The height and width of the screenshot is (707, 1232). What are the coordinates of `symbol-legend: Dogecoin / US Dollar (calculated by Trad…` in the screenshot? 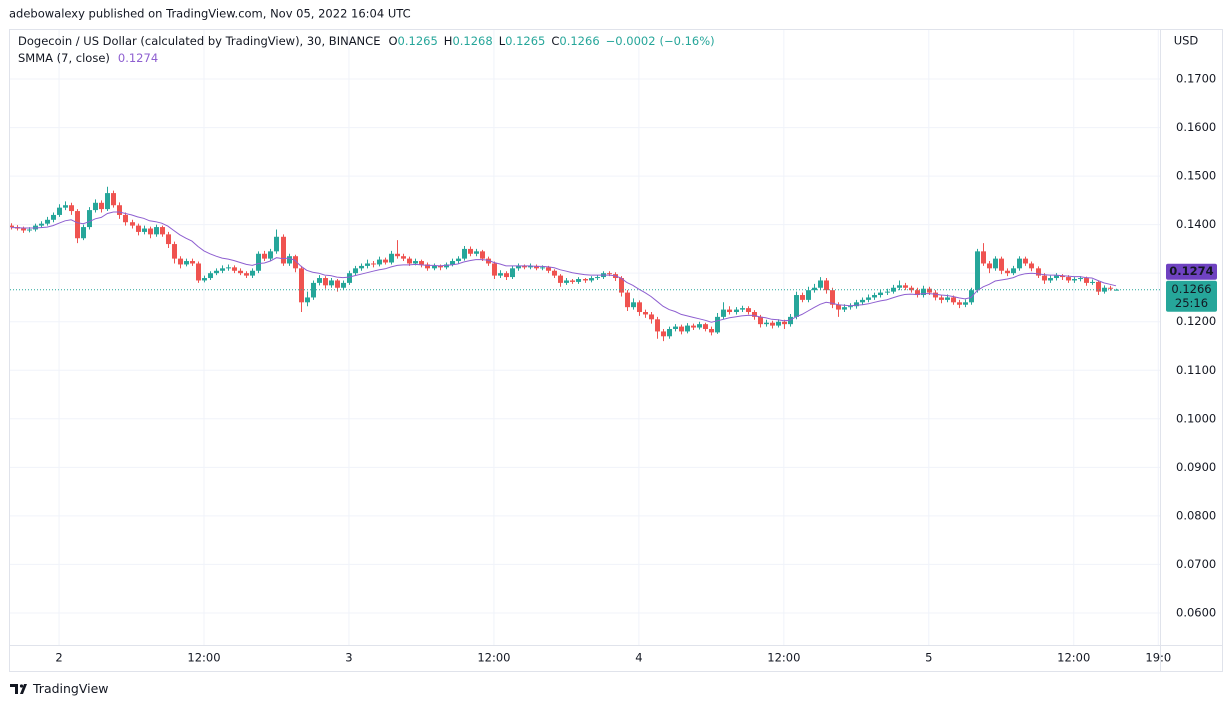 It's located at (366, 41).